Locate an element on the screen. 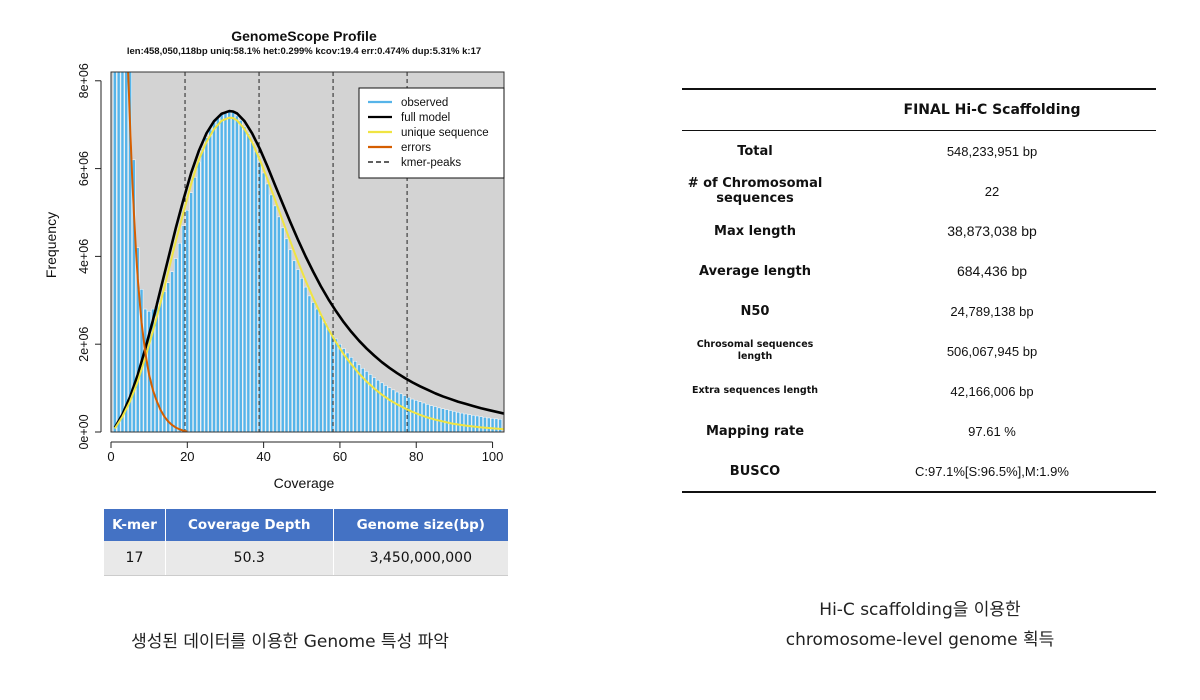  y-tick-label: 2e+06 is located at coordinates (84, 344).